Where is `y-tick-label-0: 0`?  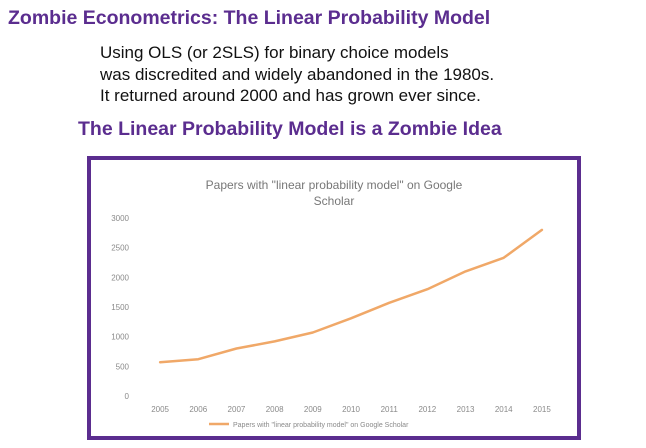 y-tick-label-0: 0 is located at coordinates (127, 396).